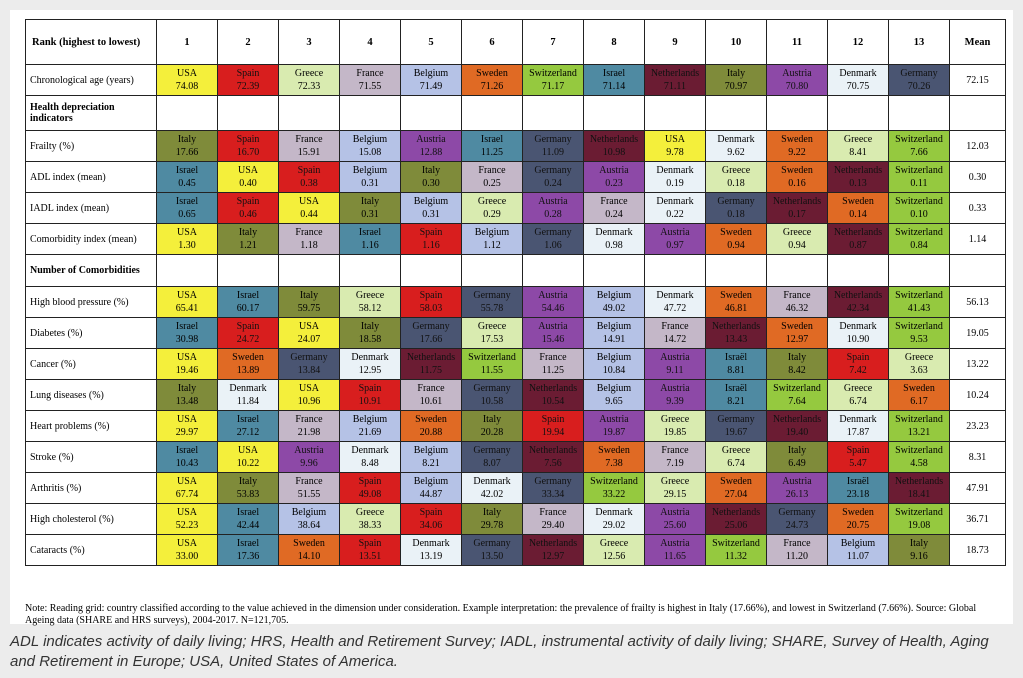 This screenshot has width=1023, height=678. I want to click on mean-value: 72.15, so click(977, 80).